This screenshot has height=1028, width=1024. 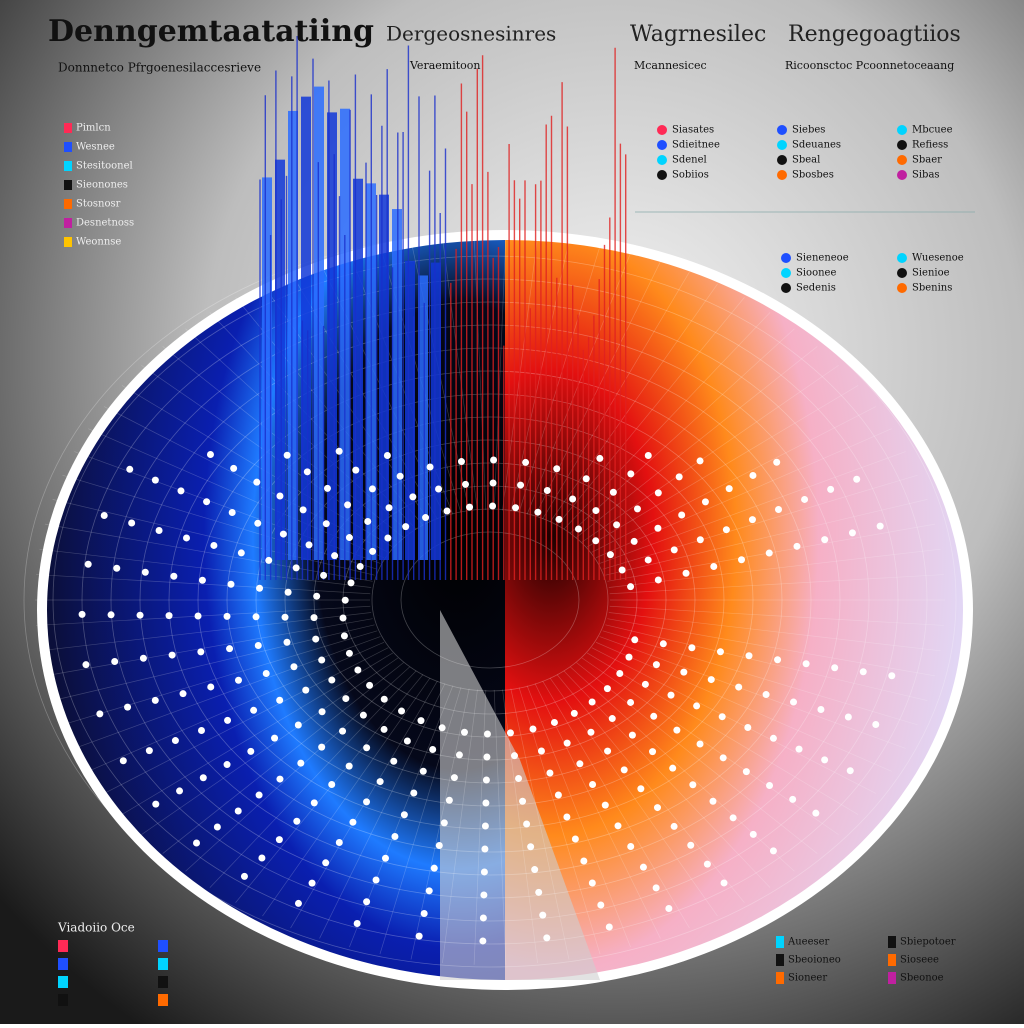 I want to click on ring, so click(x=490, y=600).